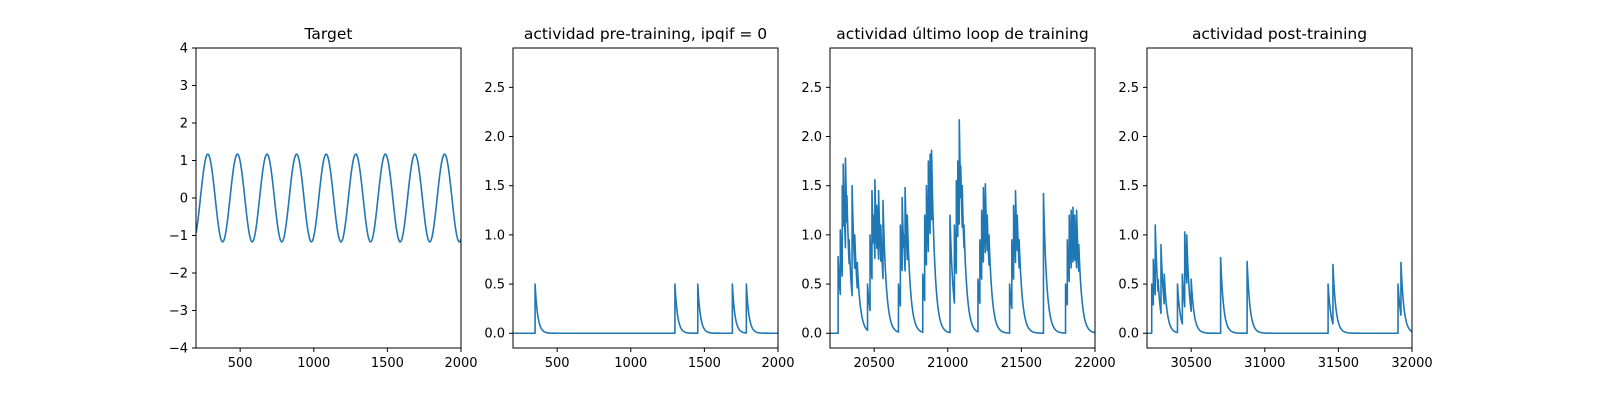  I want to click on y-tick-label: 1, so click(184, 161).